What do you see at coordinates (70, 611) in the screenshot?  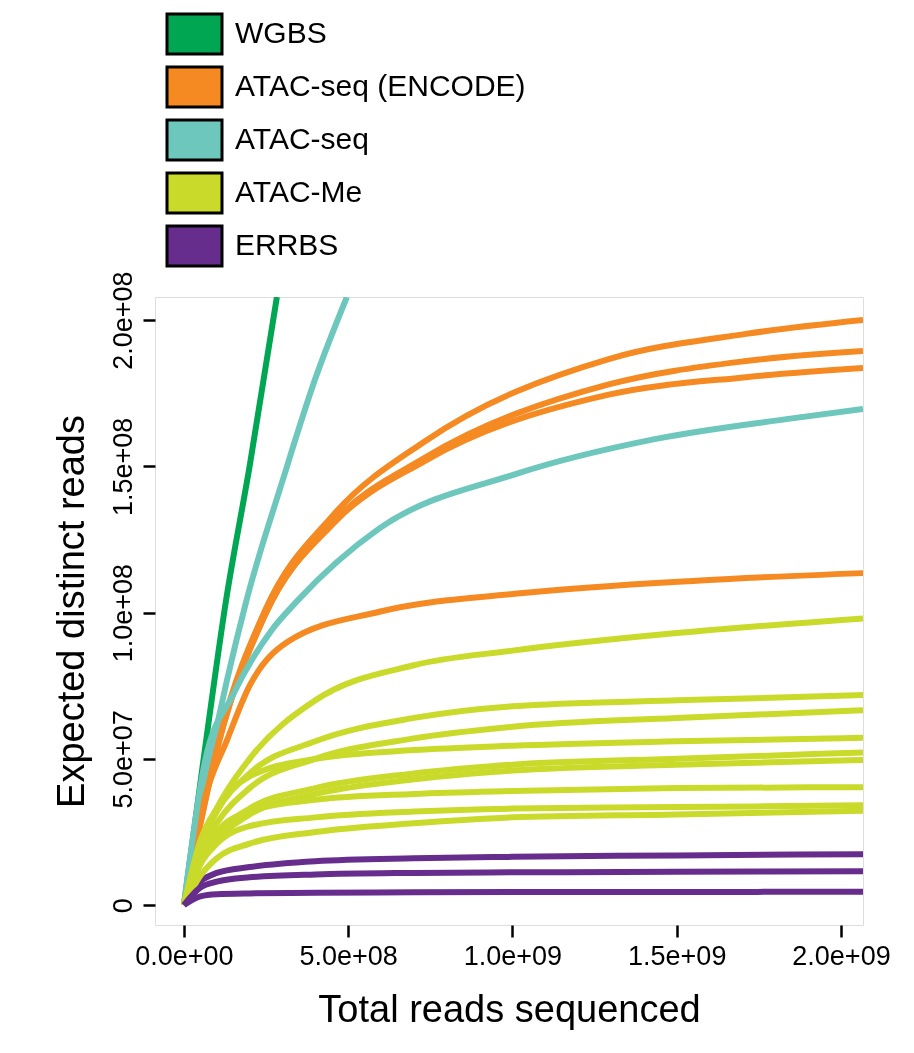 I see `y-axis-title: Expected distinct reads` at bounding box center [70, 611].